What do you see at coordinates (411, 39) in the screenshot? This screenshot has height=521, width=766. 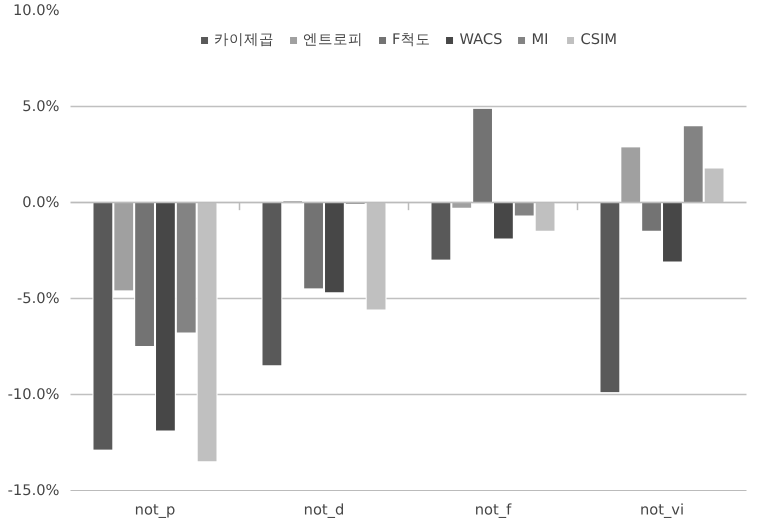 I see `legend-label: F척도` at bounding box center [411, 39].